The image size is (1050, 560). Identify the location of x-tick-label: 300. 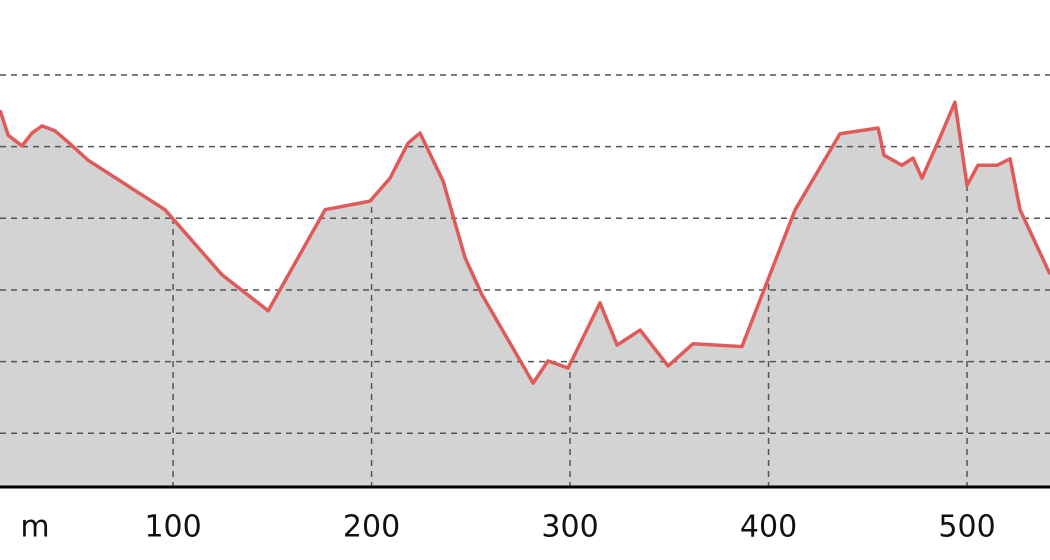
(569, 527).